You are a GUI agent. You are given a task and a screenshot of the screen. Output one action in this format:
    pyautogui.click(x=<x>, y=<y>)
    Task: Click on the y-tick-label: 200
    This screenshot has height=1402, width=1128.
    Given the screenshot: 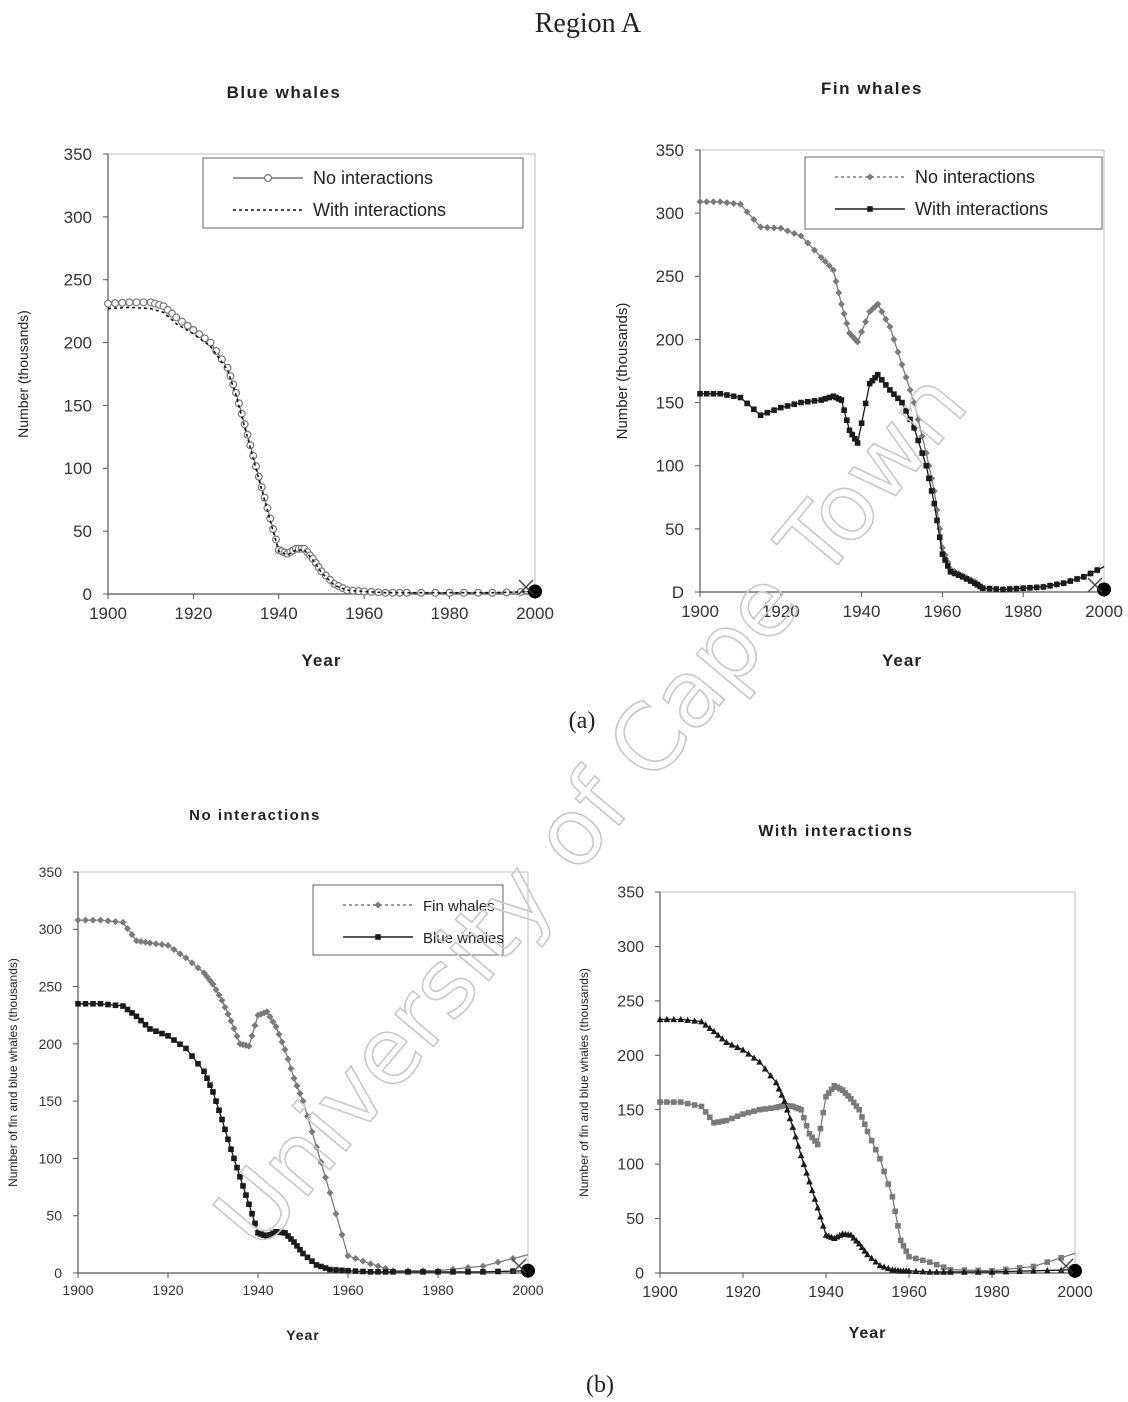 What is the action you would take?
    pyautogui.click(x=51, y=1044)
    